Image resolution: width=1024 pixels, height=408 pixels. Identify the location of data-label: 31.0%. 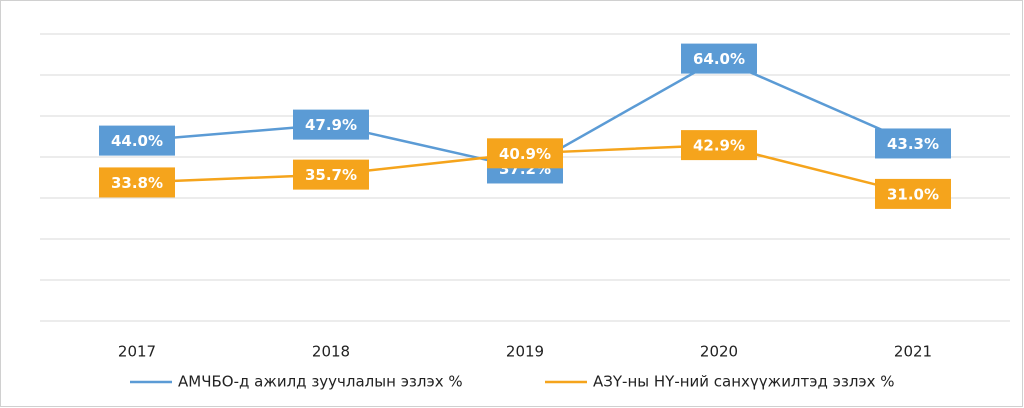
(913, 194).